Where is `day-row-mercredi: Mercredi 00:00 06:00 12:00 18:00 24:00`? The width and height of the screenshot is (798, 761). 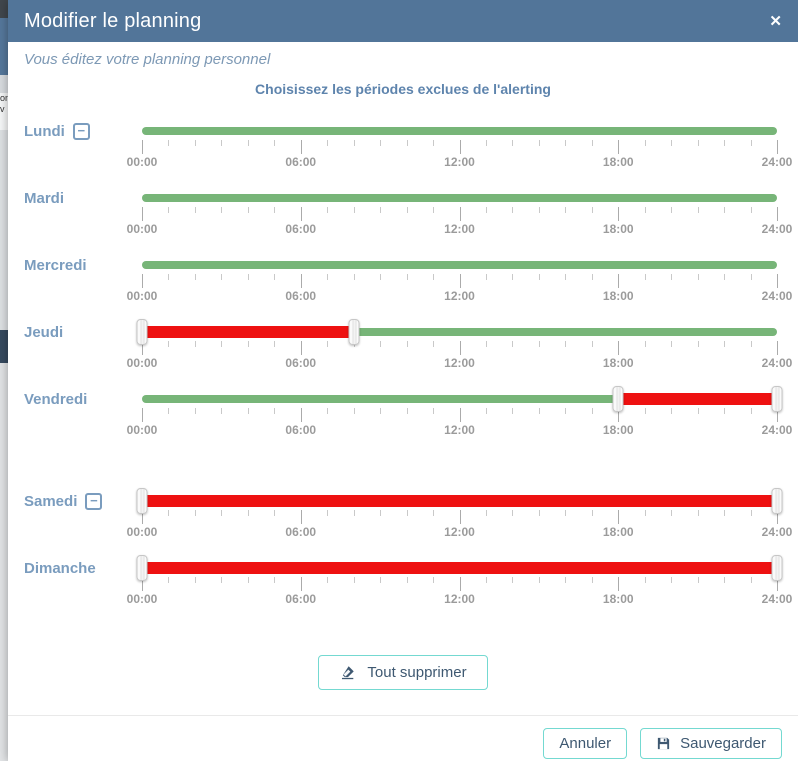 day-row-mercredi: Mercredi 00:00 06:00 12:00 18:00 24:00 is located at coordinates (403, 279).